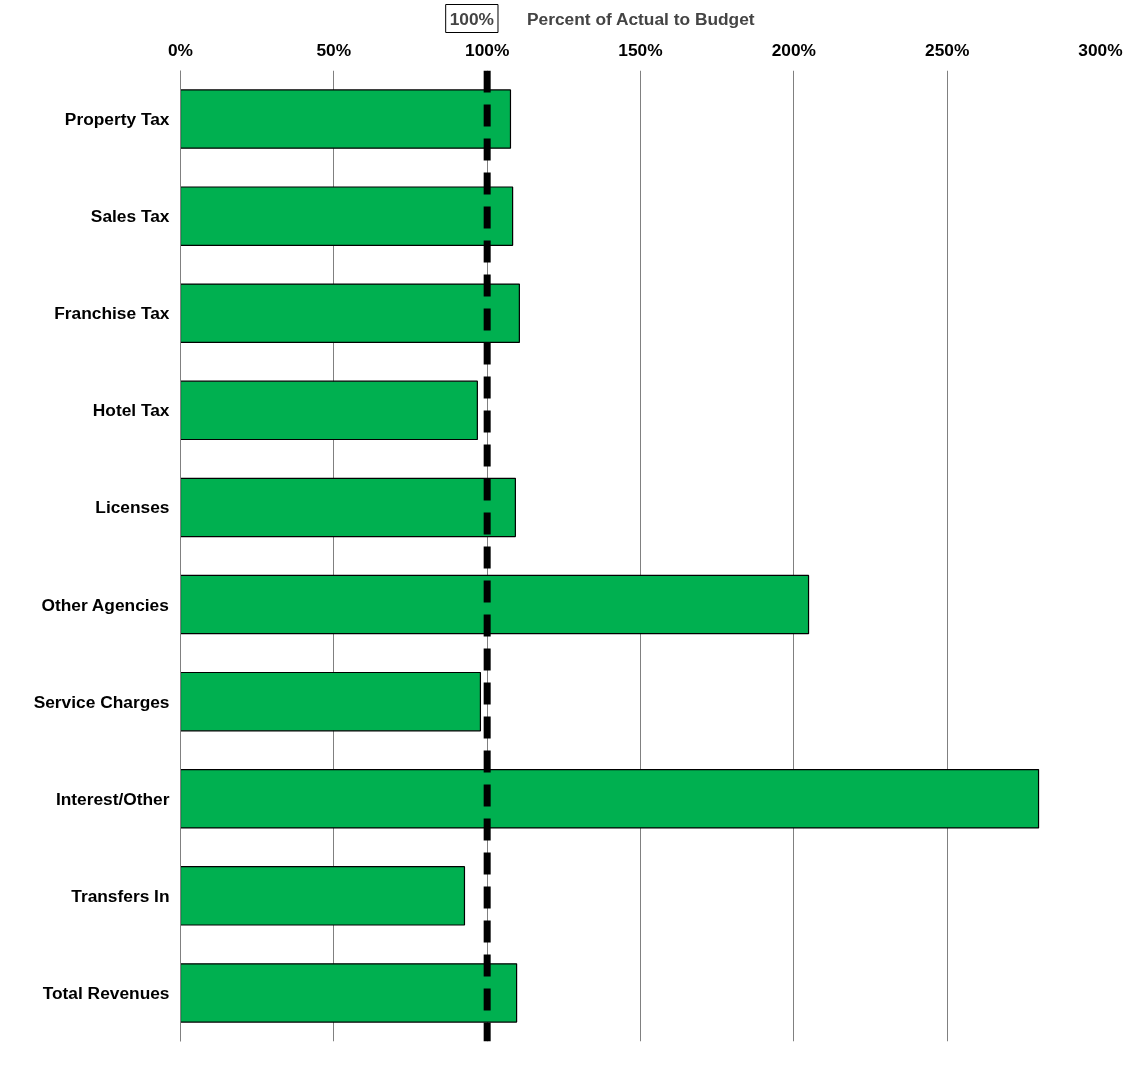  What do you see at coordinates (471, 18) in the screenshot?
I see `ref-line-label: 100%` at bounding box center [471, 18].